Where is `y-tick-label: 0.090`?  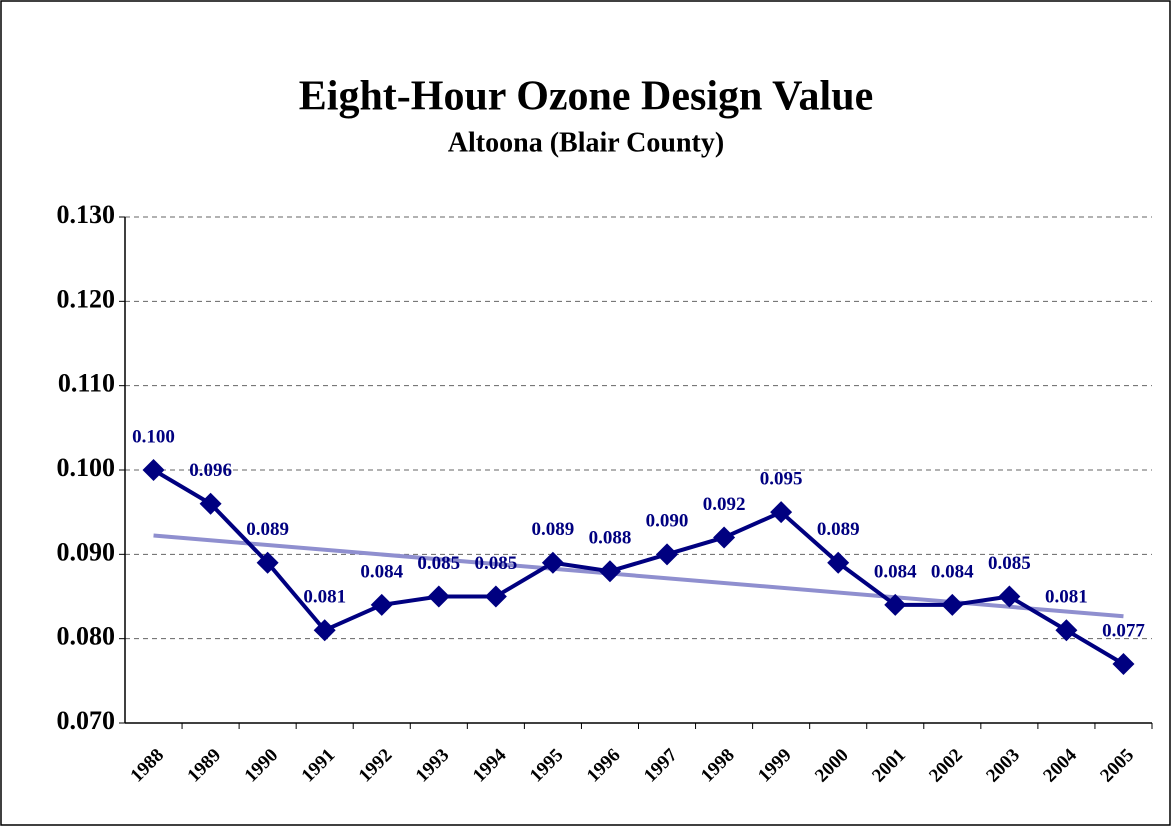 y-tick-label: 0.090 is located at coordinates (86, 551).